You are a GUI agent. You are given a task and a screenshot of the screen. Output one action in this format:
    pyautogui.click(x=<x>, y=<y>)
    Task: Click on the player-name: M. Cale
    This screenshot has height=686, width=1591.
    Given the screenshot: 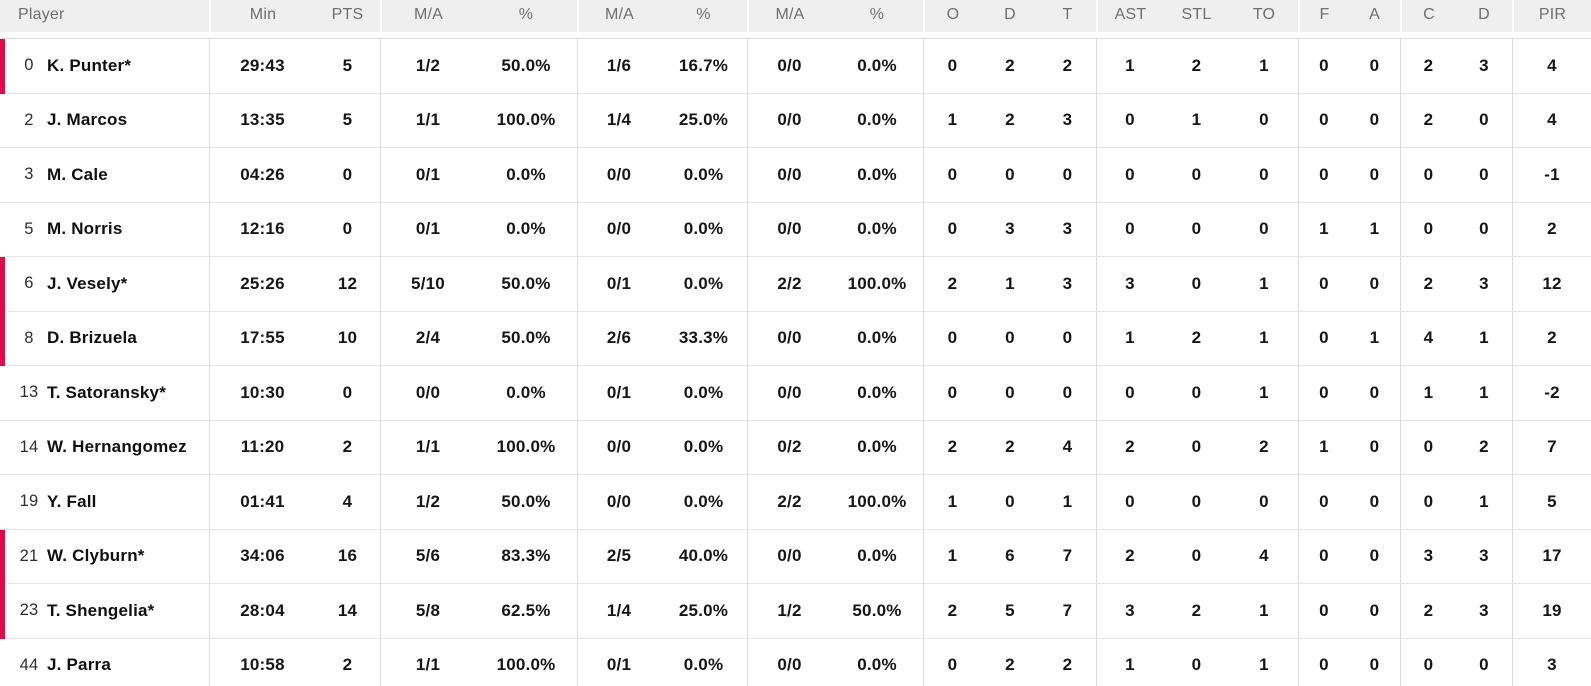 What is the action you would take?
    pyautogui.click(x=77, y=174)
    